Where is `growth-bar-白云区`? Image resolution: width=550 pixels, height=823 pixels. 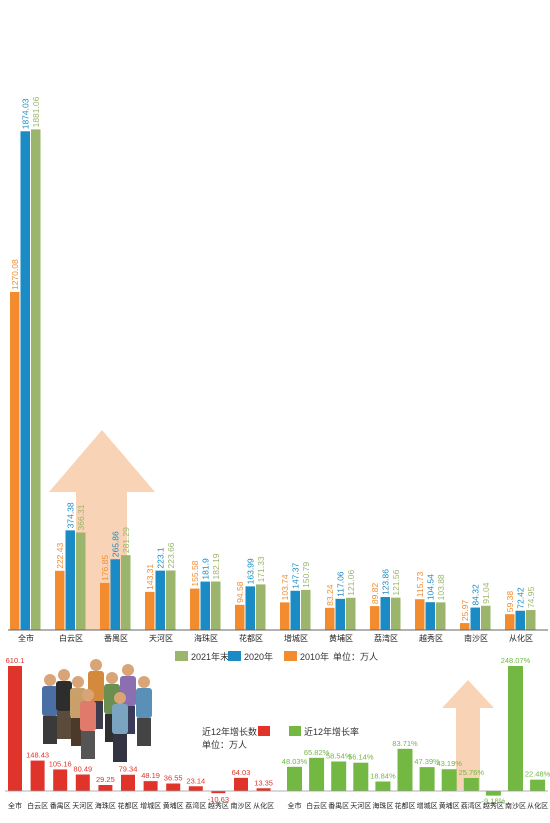 growth-bar-白云区 is located at coordinates (37, 775).